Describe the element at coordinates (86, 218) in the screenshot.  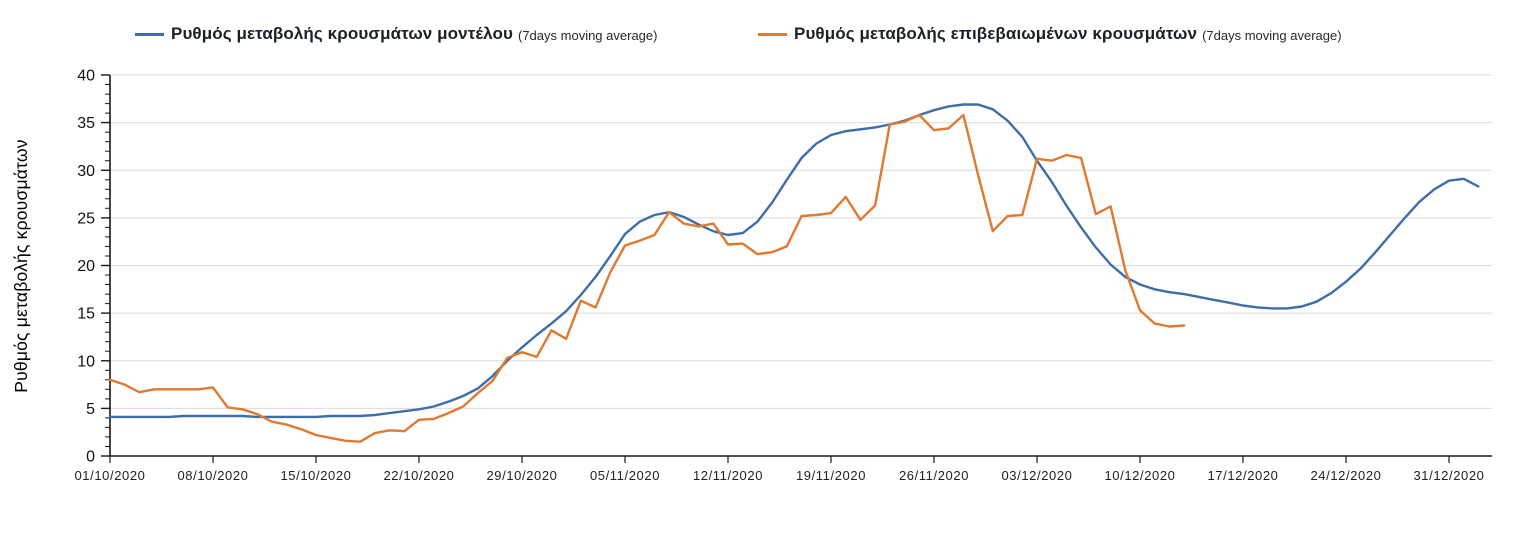
I see `svg-text: 25` at that location.